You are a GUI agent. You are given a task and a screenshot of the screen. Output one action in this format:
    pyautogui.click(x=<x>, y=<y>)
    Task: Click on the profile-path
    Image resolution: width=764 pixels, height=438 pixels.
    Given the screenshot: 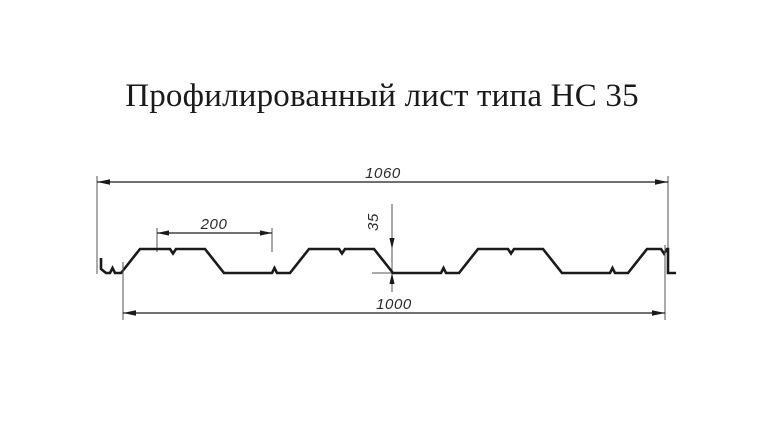 What is the action you would take?
    pyautogui.click(x=387, y=261)
    